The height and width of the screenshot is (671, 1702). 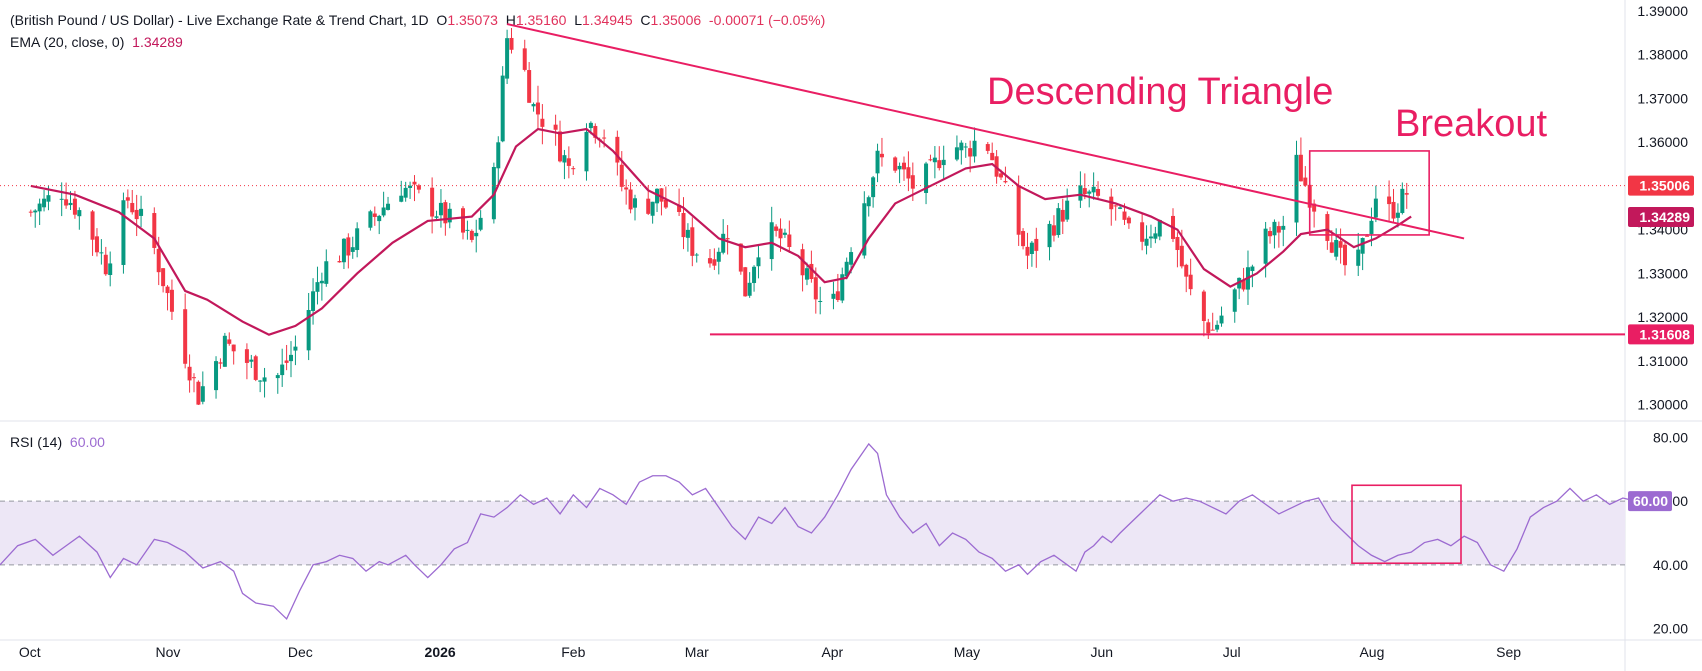 I want to click on time-tick-label: 2026, so click(x=440, y=652).